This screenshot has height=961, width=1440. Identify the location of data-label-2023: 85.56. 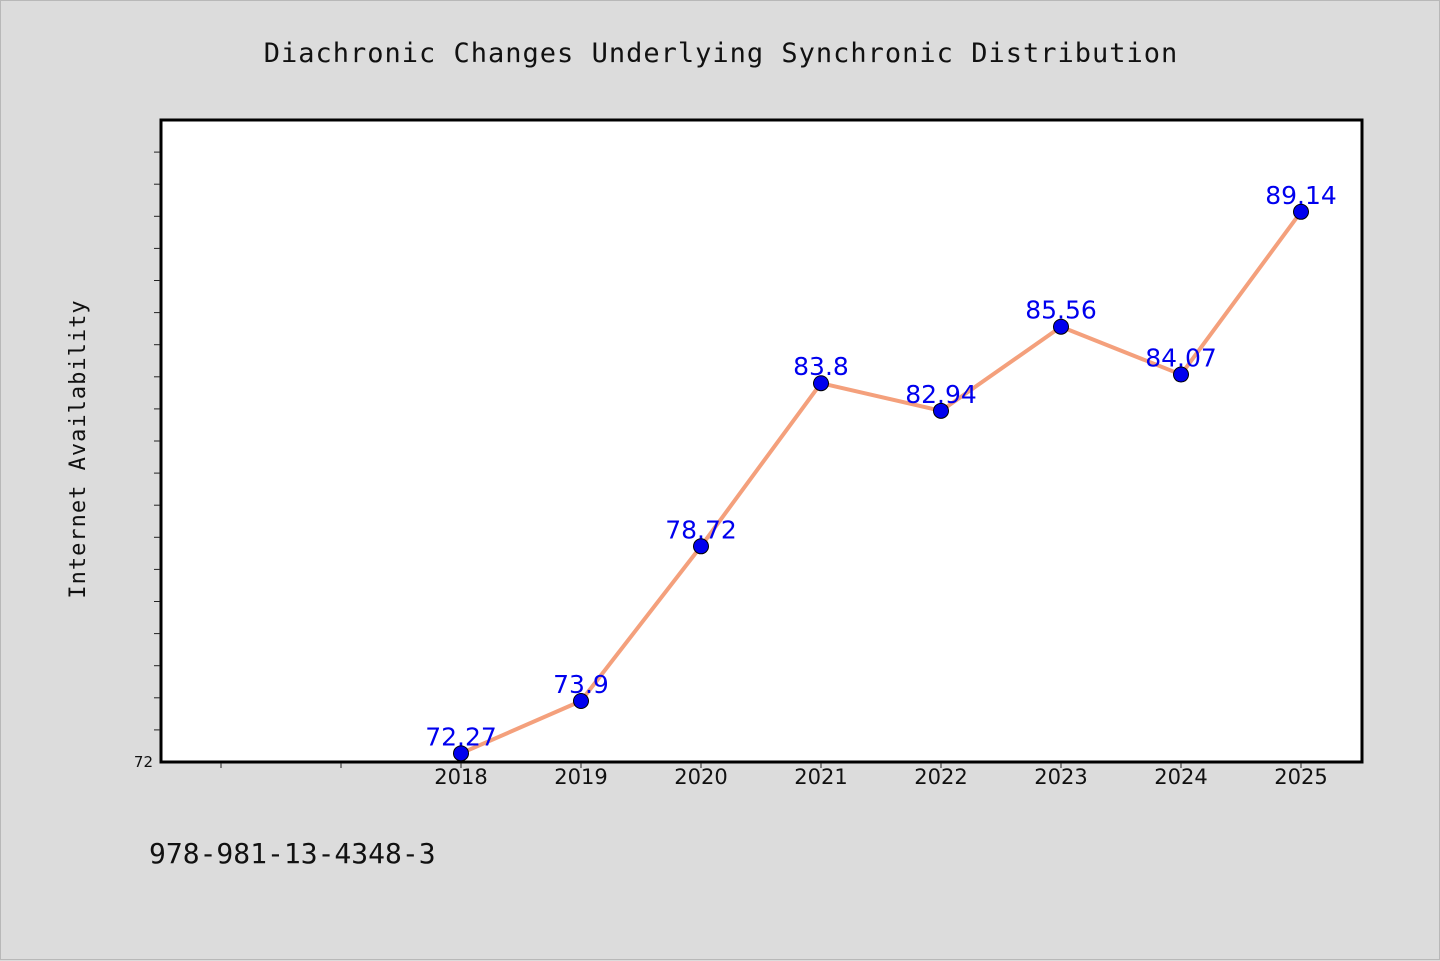
(1061, 310).